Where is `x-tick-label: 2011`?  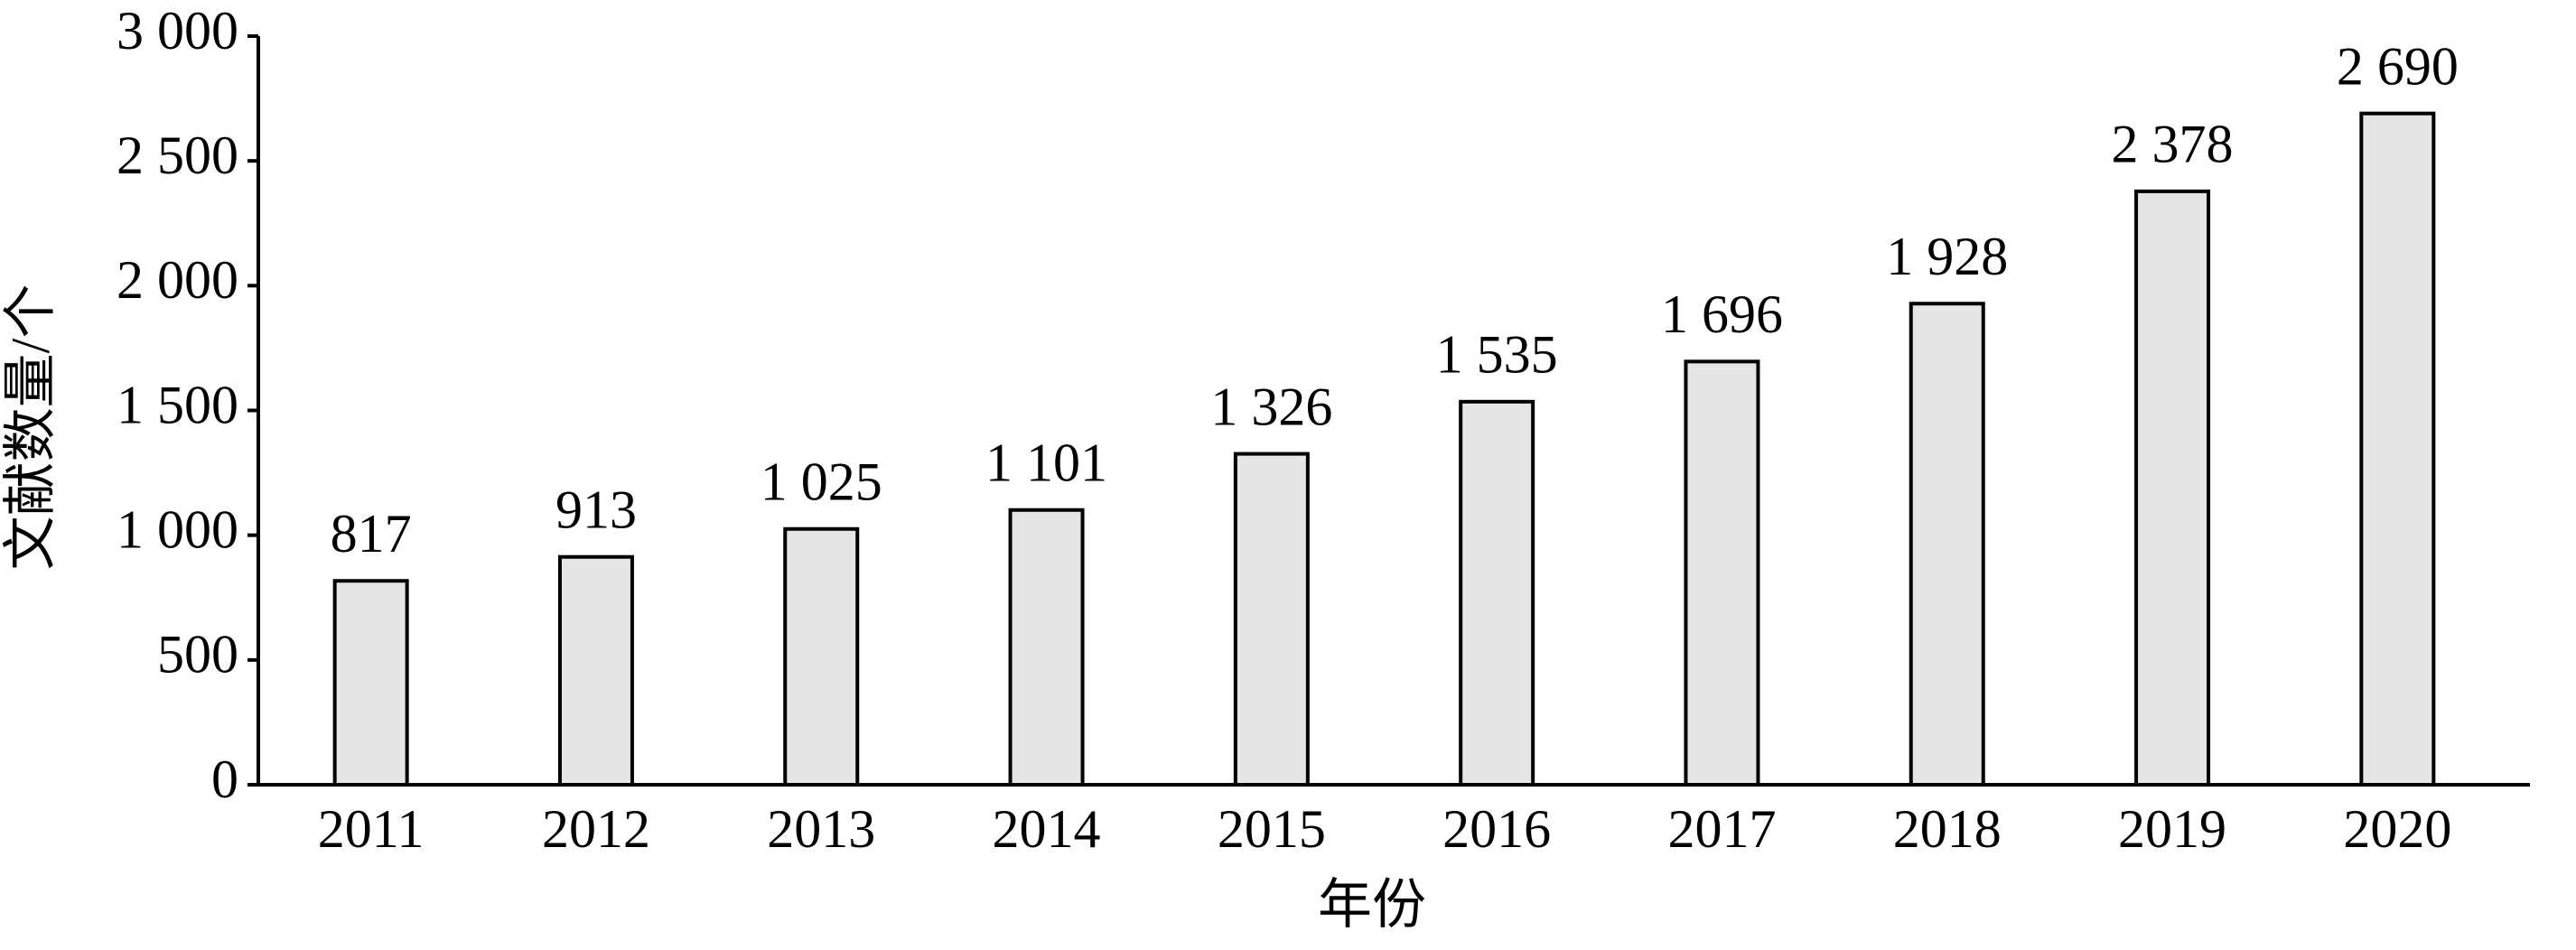
x-tick-label: 2011 is located at coordinates (371, 829).